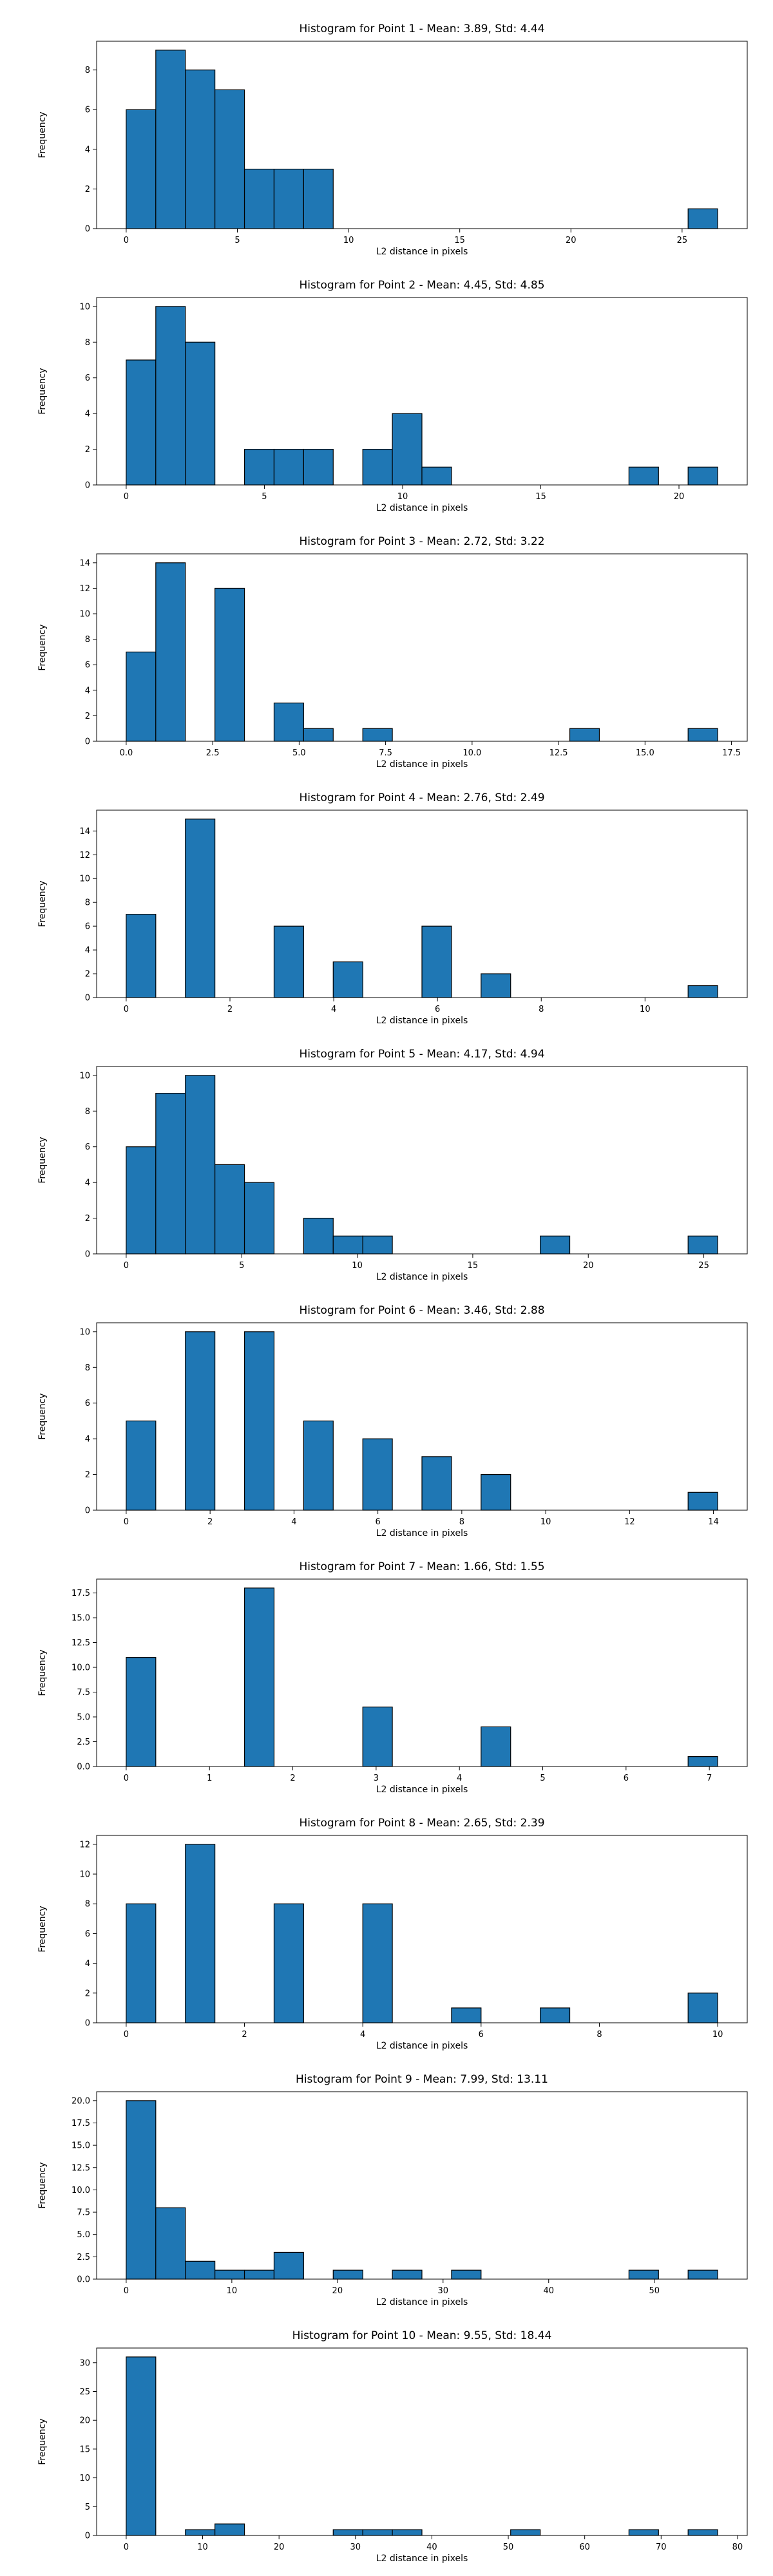  Describe the element at coordinates (84, 563) in the screenshot. I see `y-tick-label: 14` at that location.